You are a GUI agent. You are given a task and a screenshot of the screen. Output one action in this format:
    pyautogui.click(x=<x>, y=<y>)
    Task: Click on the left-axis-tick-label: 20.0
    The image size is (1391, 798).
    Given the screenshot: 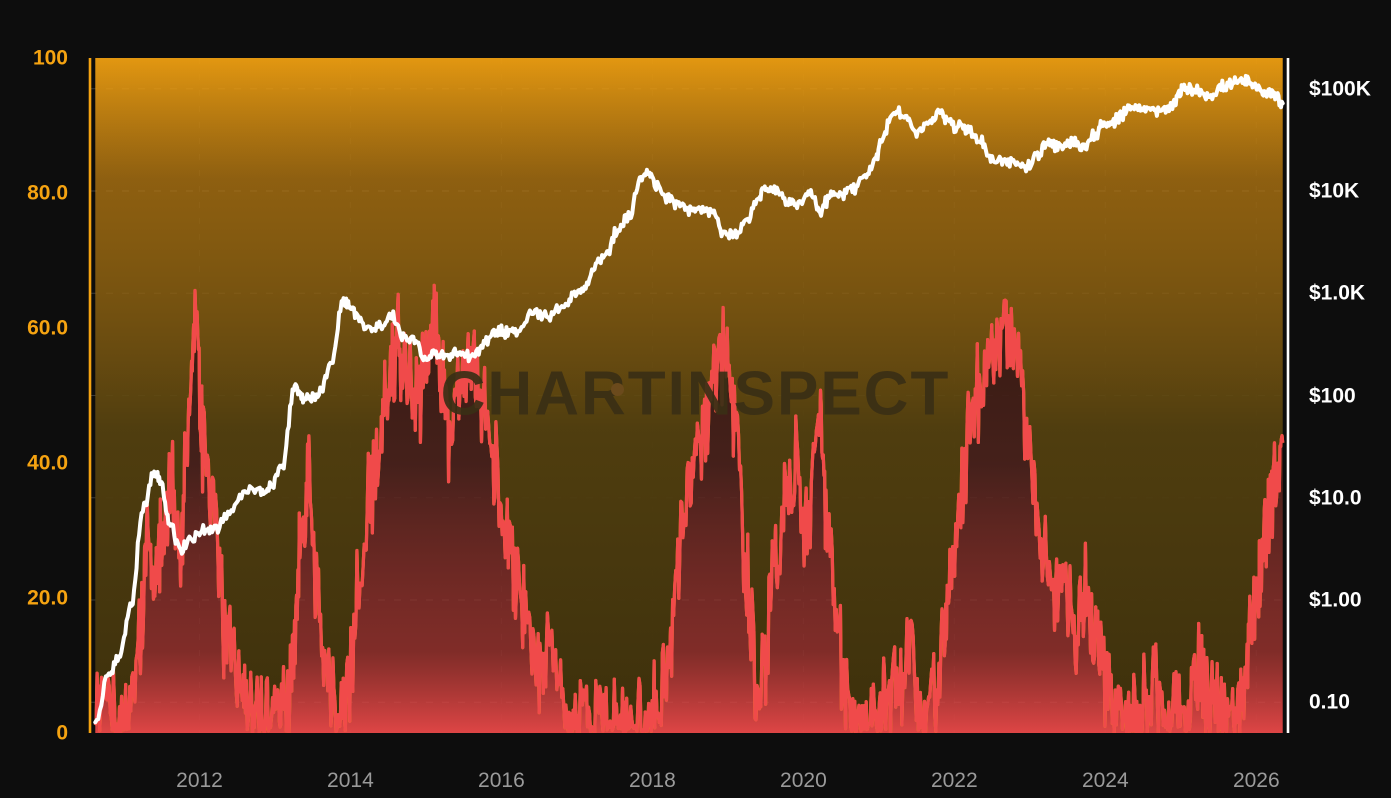 What is the action you would take?
    pyautogui.click(x=47, y=598)
    